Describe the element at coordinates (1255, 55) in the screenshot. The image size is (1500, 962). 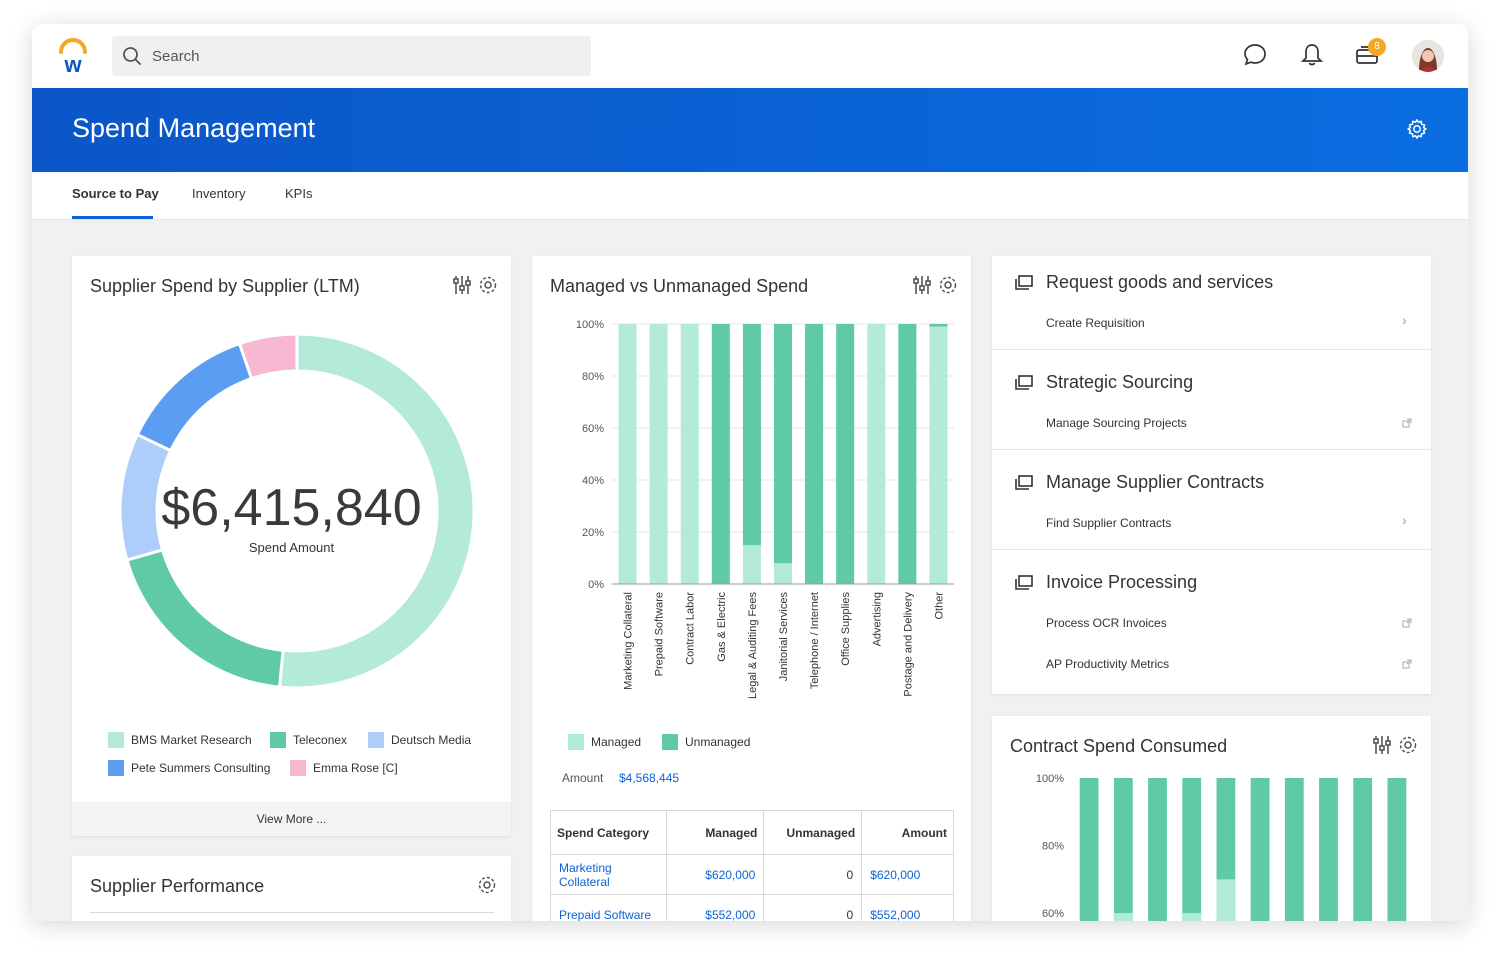
I see `chat-icon` at that location.